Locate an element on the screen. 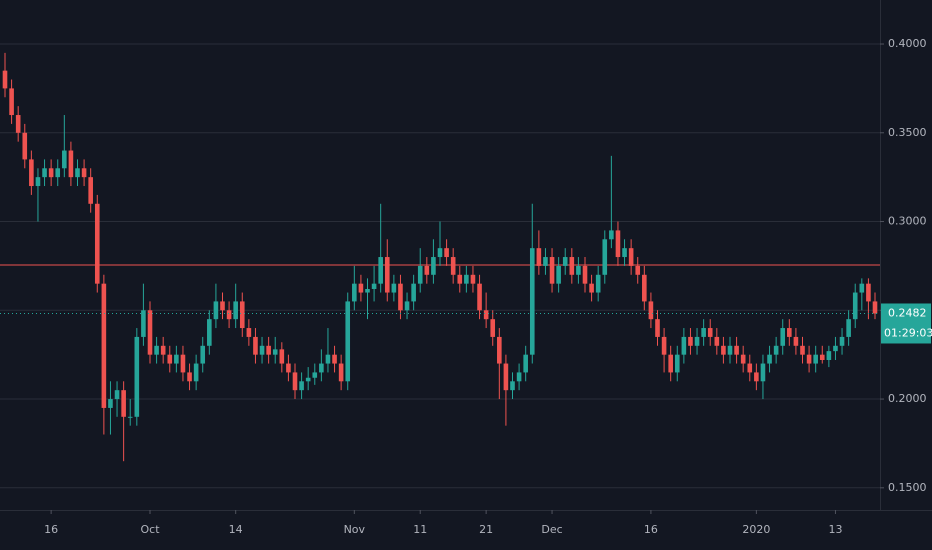 This screenshot has height=550, width=932. y-tick-label: 0.1500 is located at coordinates (907, 487).